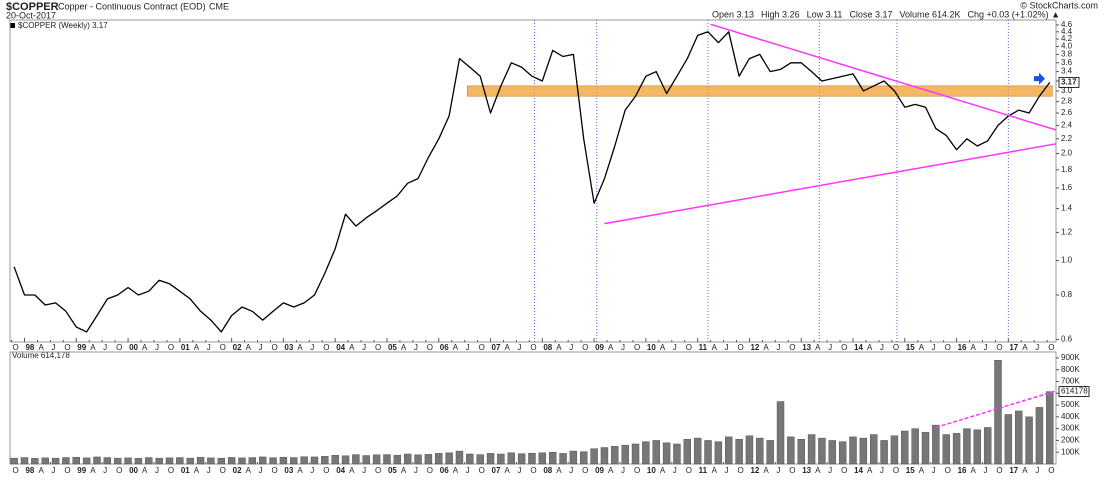  What do you see at coordinates (237, 347) in the screenshot?
I see `x-tick-label: 02` at bounding box center [237, 347].